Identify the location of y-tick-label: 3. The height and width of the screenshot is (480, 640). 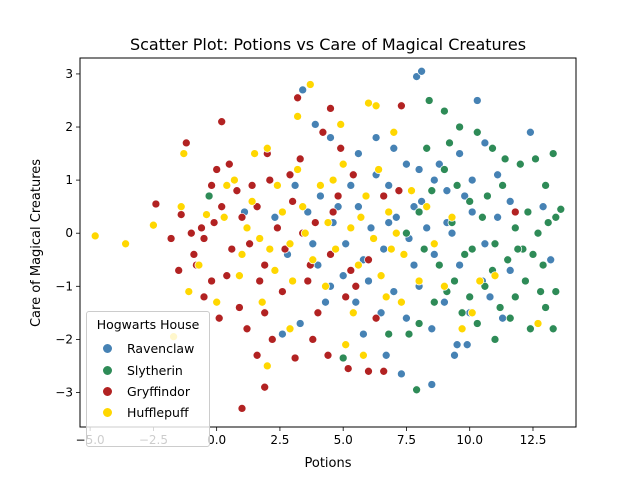
(69, 74).